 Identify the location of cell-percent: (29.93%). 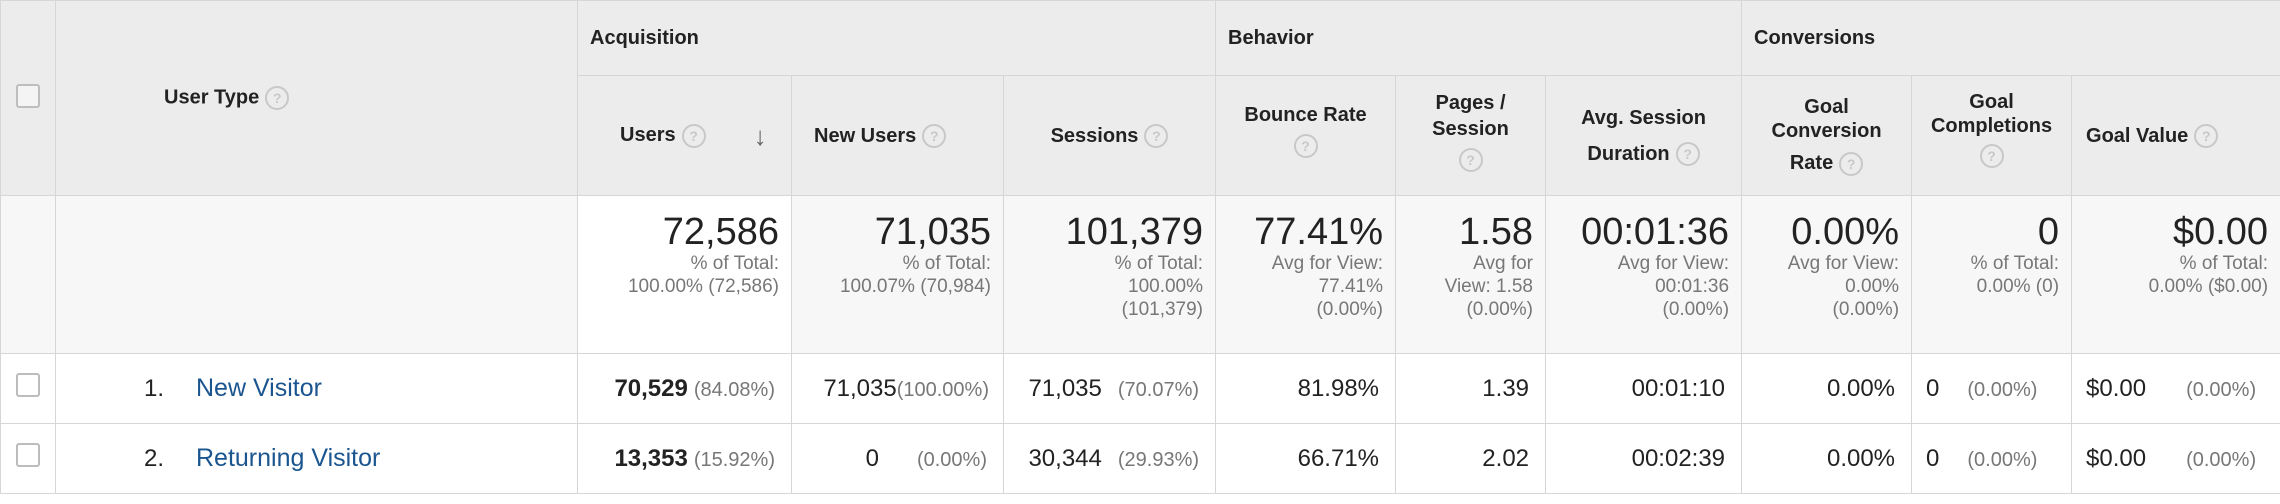
(1158, 459).